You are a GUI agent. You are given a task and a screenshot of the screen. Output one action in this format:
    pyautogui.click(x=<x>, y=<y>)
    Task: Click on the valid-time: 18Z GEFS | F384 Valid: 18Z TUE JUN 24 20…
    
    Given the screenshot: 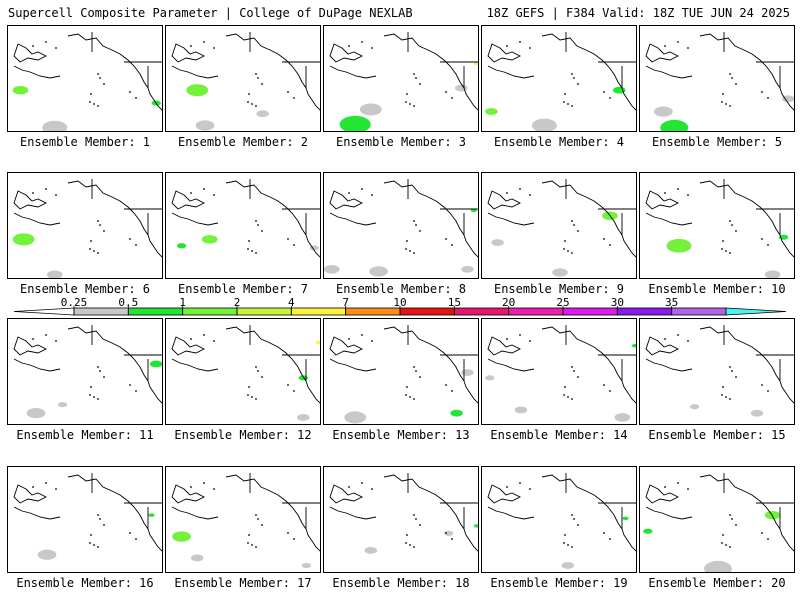 What is the action you would take?
    pyautogui.click(x=638, y=13)
    